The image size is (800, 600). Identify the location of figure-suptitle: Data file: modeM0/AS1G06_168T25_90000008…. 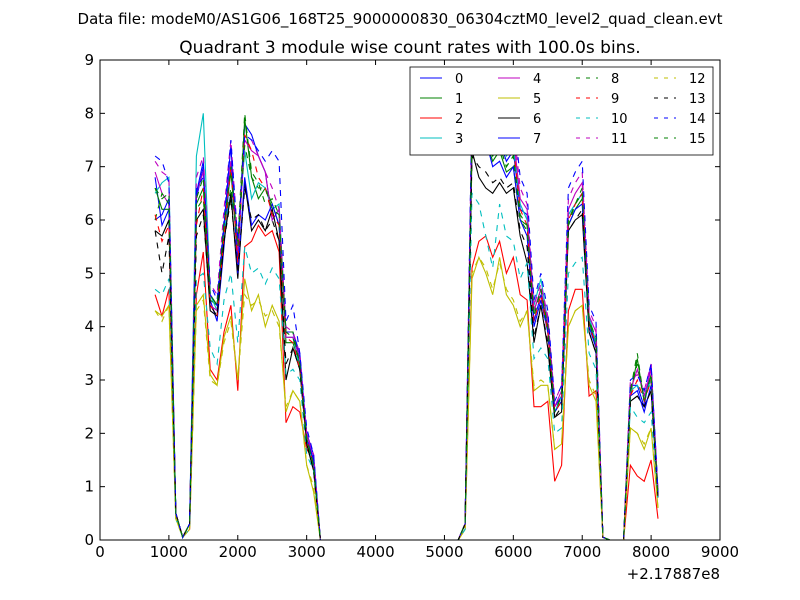
(400, 19).